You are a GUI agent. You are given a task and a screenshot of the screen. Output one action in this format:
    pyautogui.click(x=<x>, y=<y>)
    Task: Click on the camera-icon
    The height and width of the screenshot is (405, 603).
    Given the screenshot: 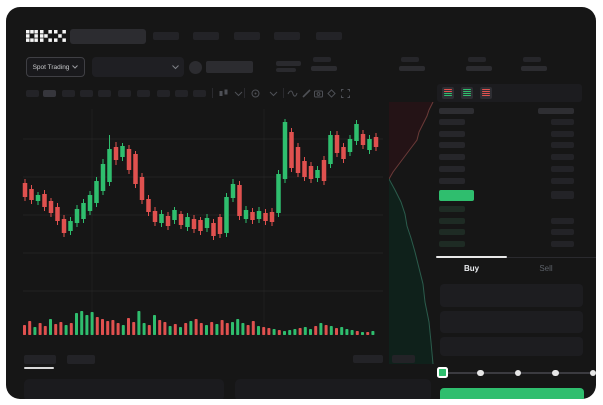 What is the action you would take?
    pyautogui.click(x=318, y=93)
    